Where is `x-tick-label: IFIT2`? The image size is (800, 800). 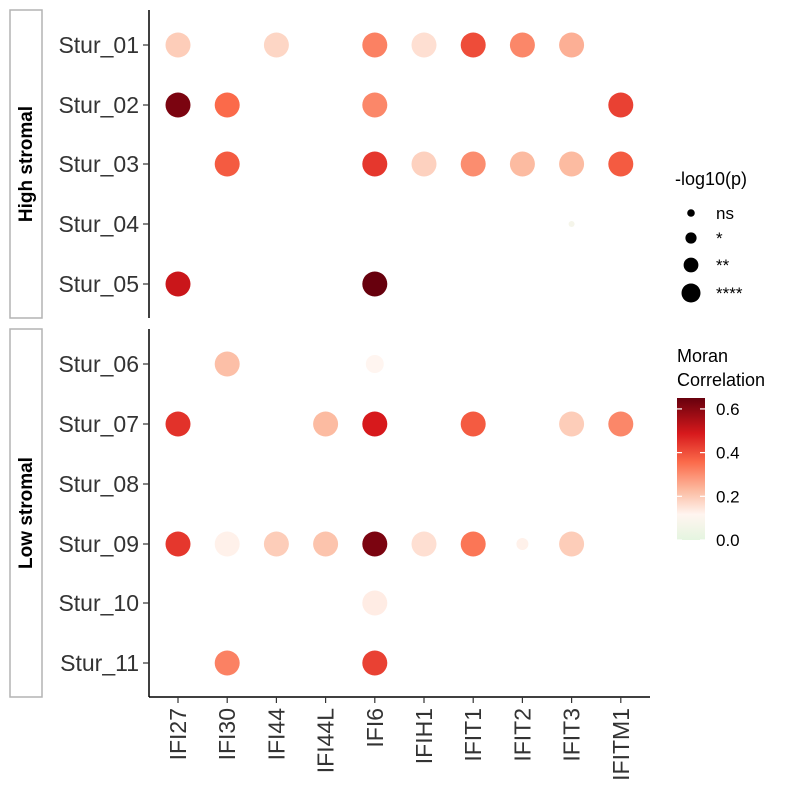
x-tick-label: IFIT2 is located at coordinates (522, 735).